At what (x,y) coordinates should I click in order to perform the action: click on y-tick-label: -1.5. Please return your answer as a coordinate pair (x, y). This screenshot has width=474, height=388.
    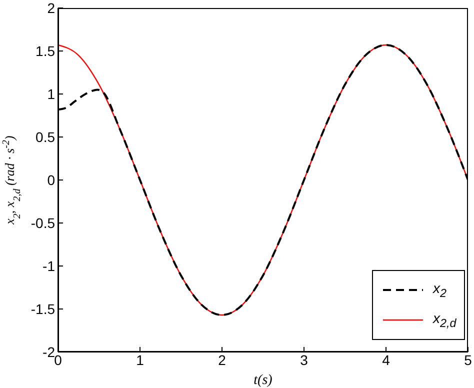
    Looking at the image, I should click on (43, 308).